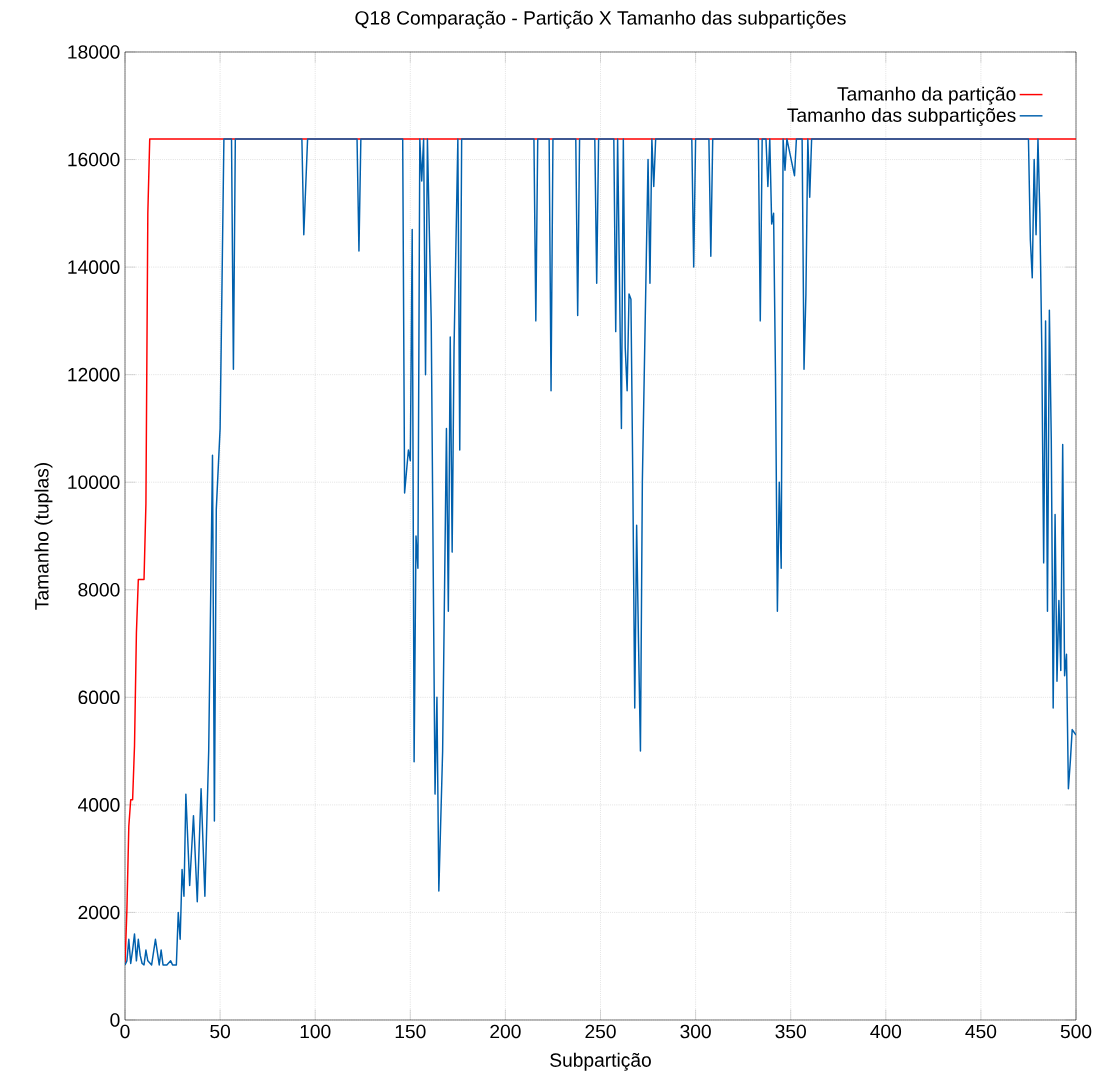  I want to click on x-tick-label: 400, so click(886, 1031).